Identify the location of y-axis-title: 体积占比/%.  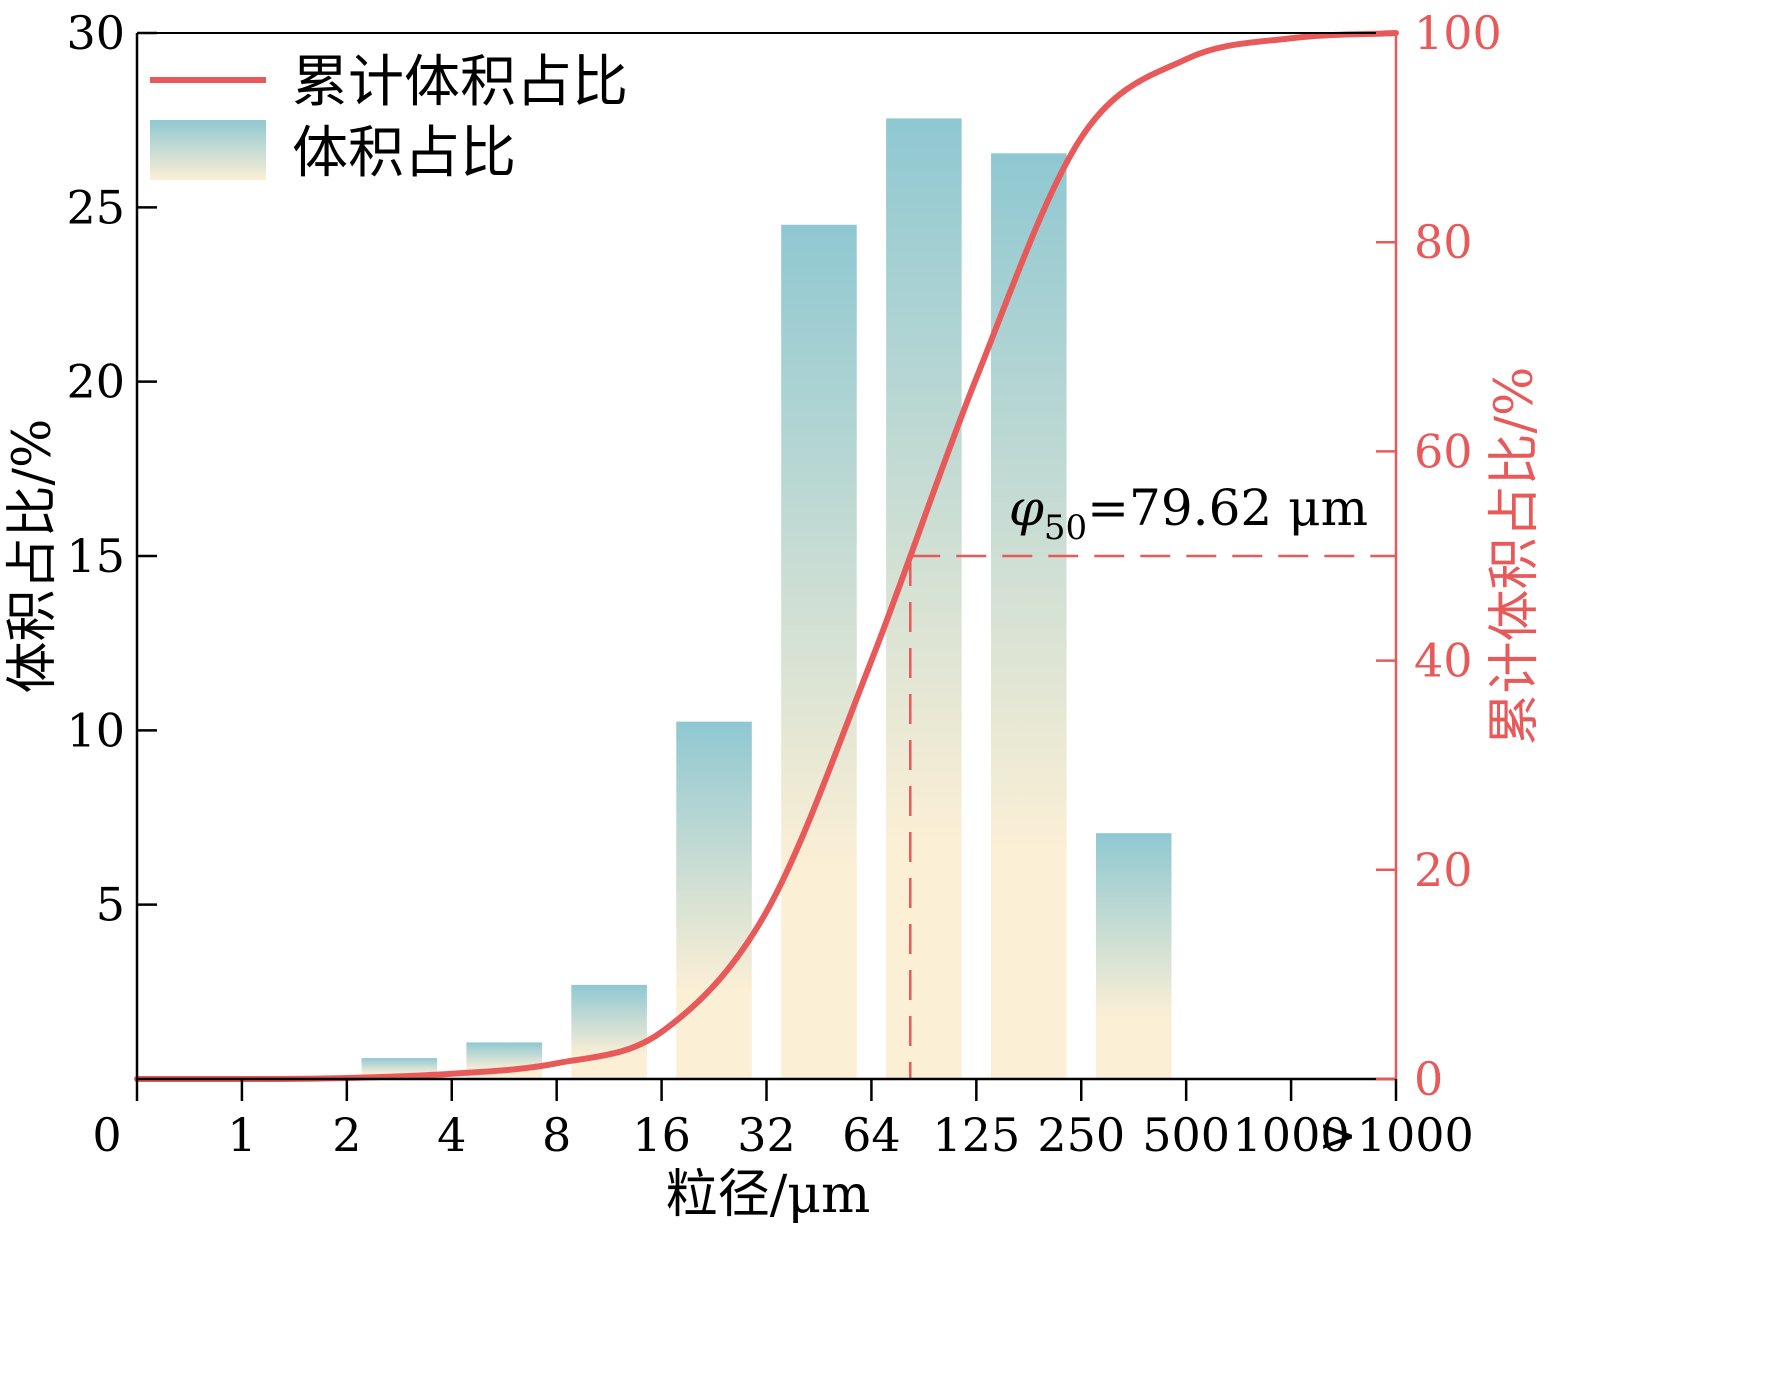
(33, 556).